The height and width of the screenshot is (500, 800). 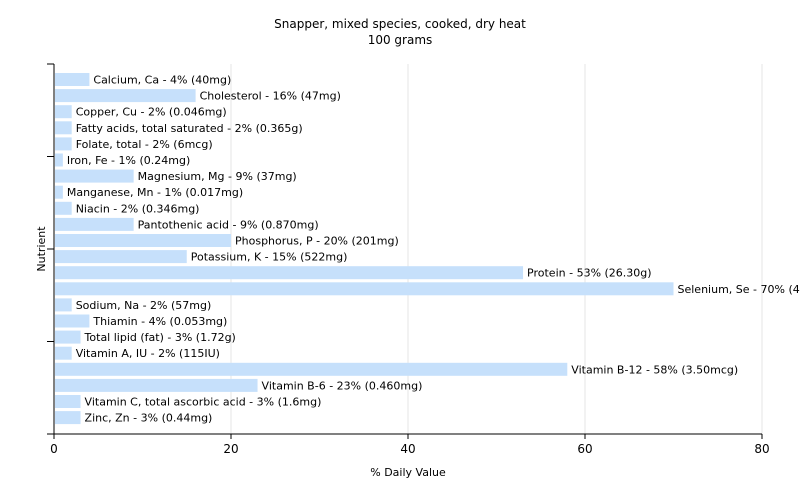 What do you see at coordinates (761, 449) in the screenshot?
I see `x-tick-label: 80` at bounding box center [761, 449].